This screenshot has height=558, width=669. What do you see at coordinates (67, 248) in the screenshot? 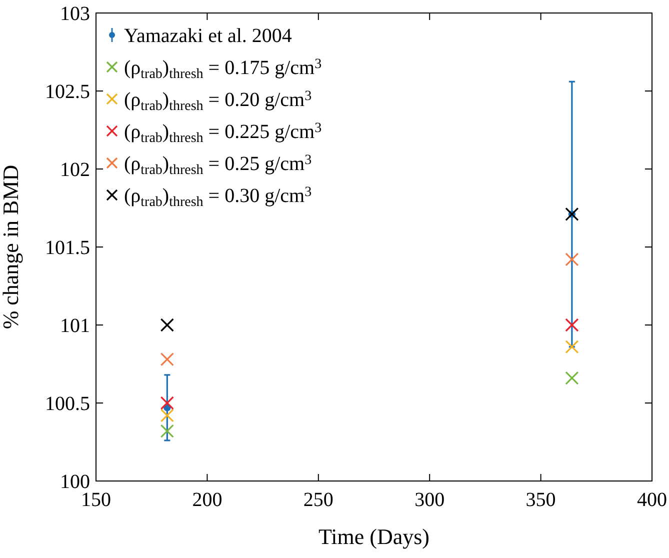
I see `y-tick-label: 101.5` at bounding box center [67, 248].